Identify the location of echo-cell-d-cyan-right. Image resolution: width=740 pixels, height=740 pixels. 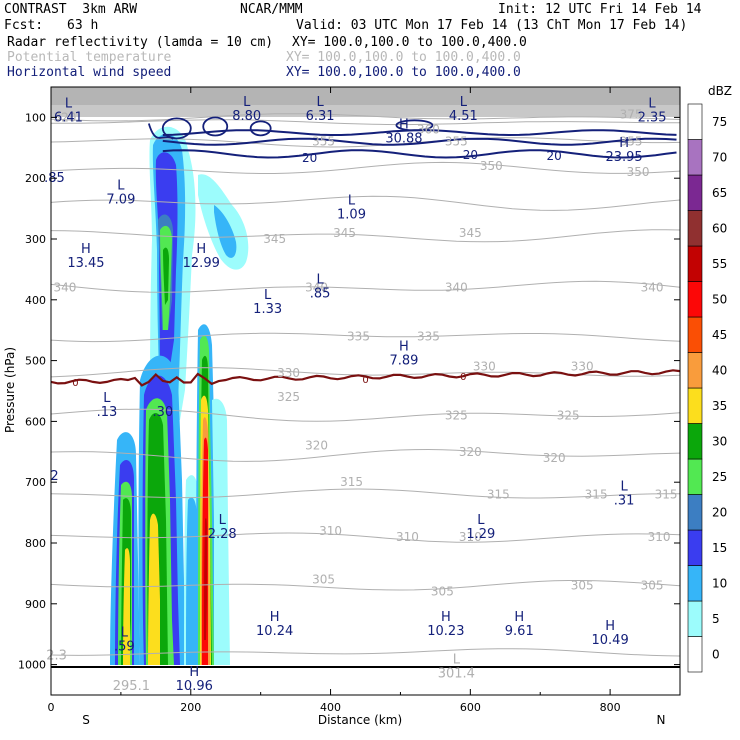
(221, 531).